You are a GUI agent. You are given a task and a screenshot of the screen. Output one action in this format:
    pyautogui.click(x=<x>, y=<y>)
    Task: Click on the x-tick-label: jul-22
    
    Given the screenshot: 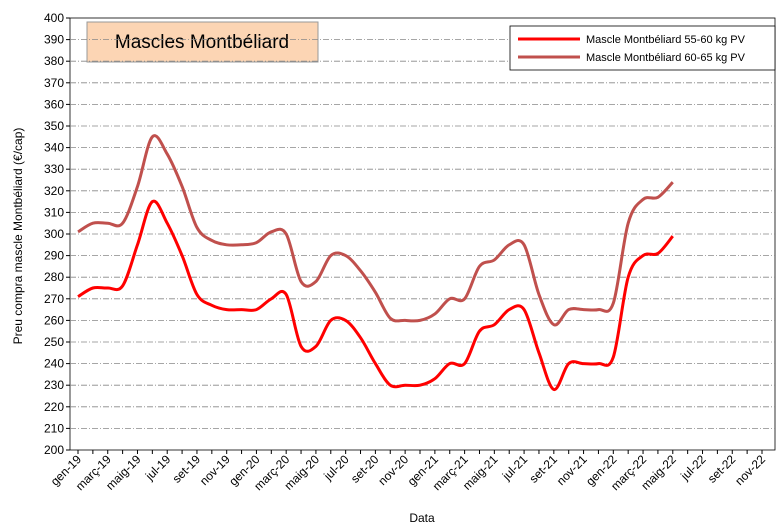 What is the action you would take?
    pyautogui.click(x=693, y=468)
    